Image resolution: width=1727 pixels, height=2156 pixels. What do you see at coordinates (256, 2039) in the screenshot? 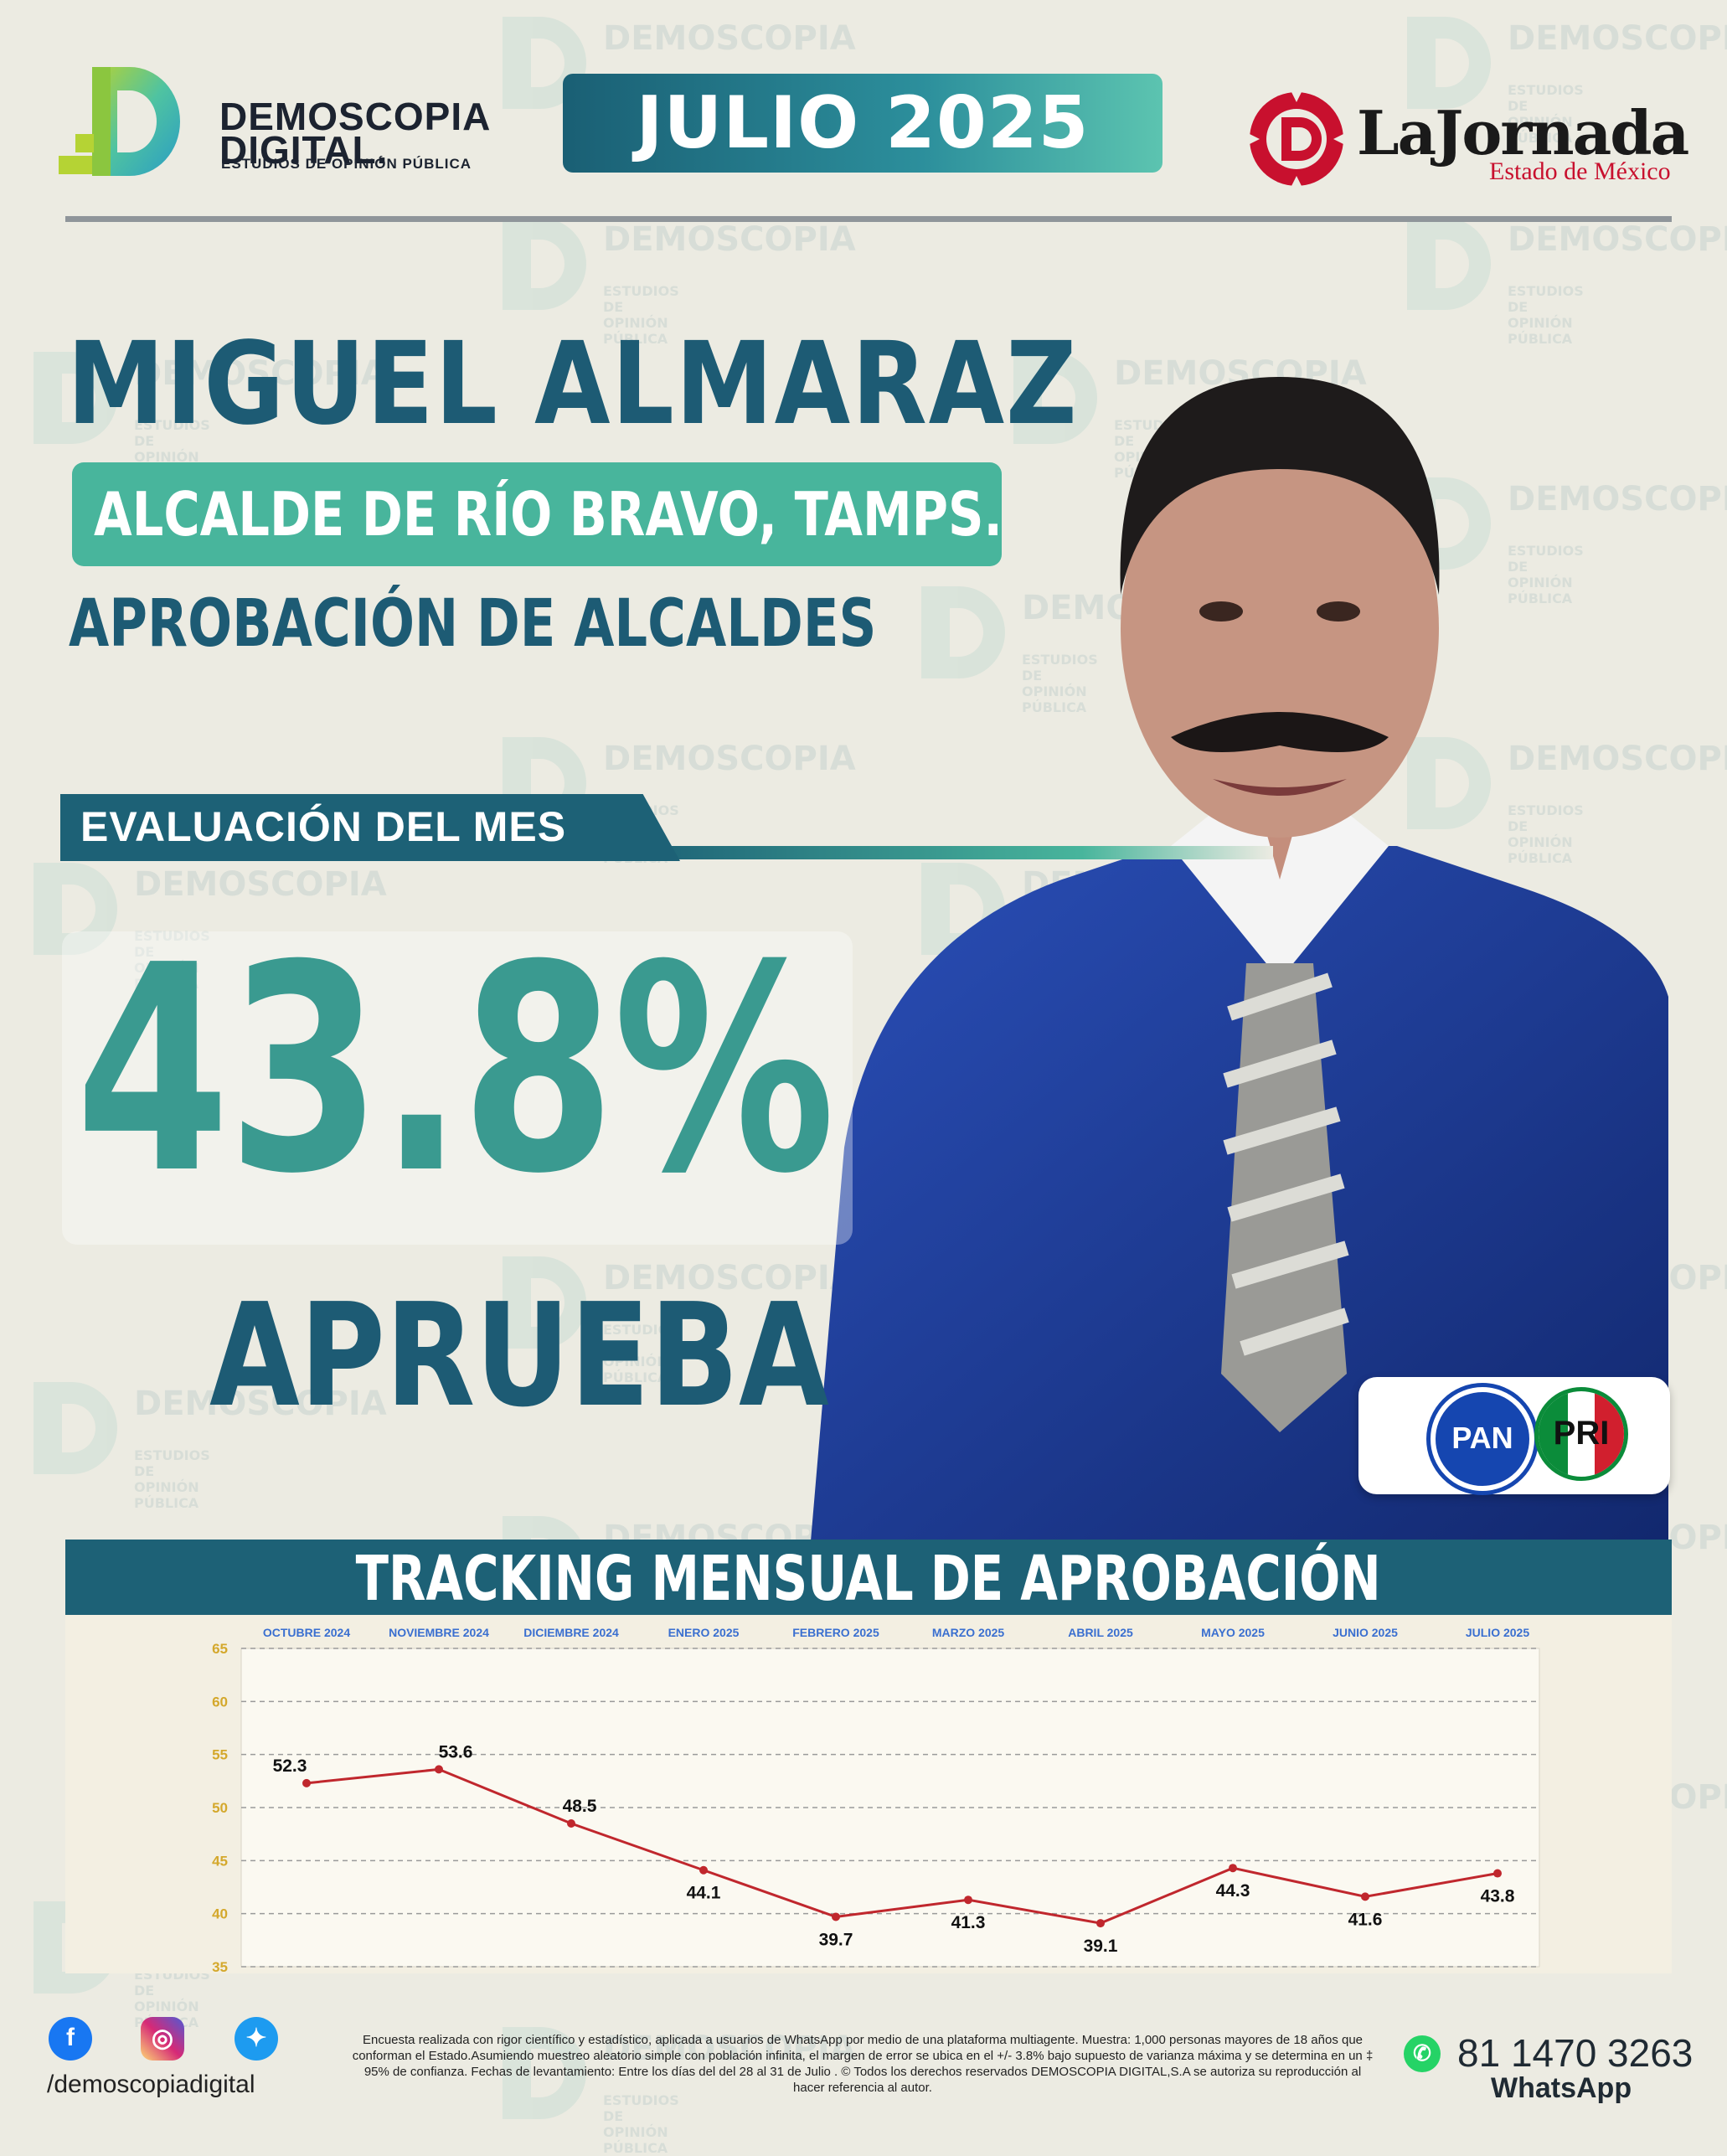
I see `twitter-icon: ✦` at bounding box center [256, 2039].